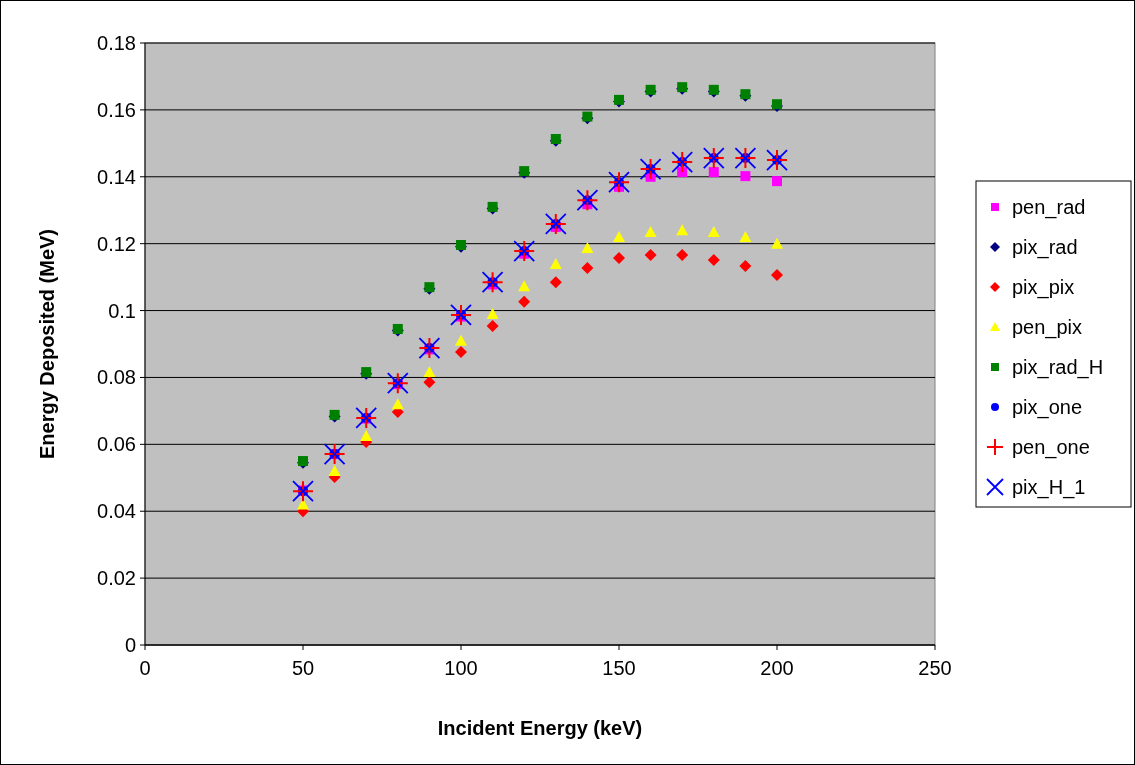 Image resolution: width=1135 pixels, height=765 pixels. What do you see at coordinates (47, 344) in the screenshot?
I see `y-axis-title: Energy Deposited (MeV)` at bounding box center [47, 344].